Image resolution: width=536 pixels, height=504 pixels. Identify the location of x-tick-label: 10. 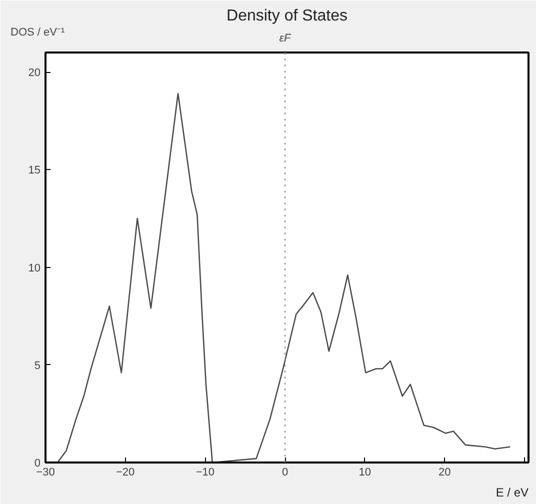
(364, 472).